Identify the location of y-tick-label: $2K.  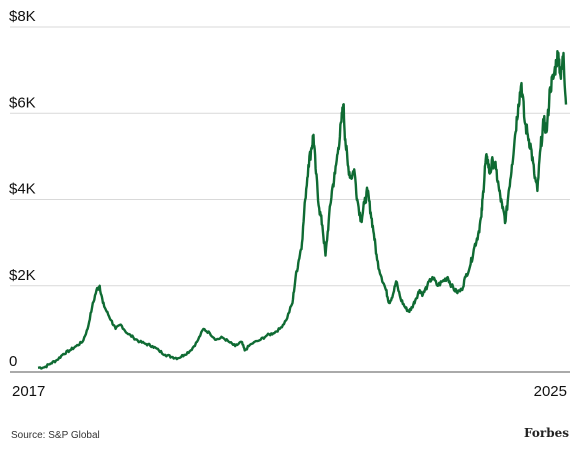
(22, 275).